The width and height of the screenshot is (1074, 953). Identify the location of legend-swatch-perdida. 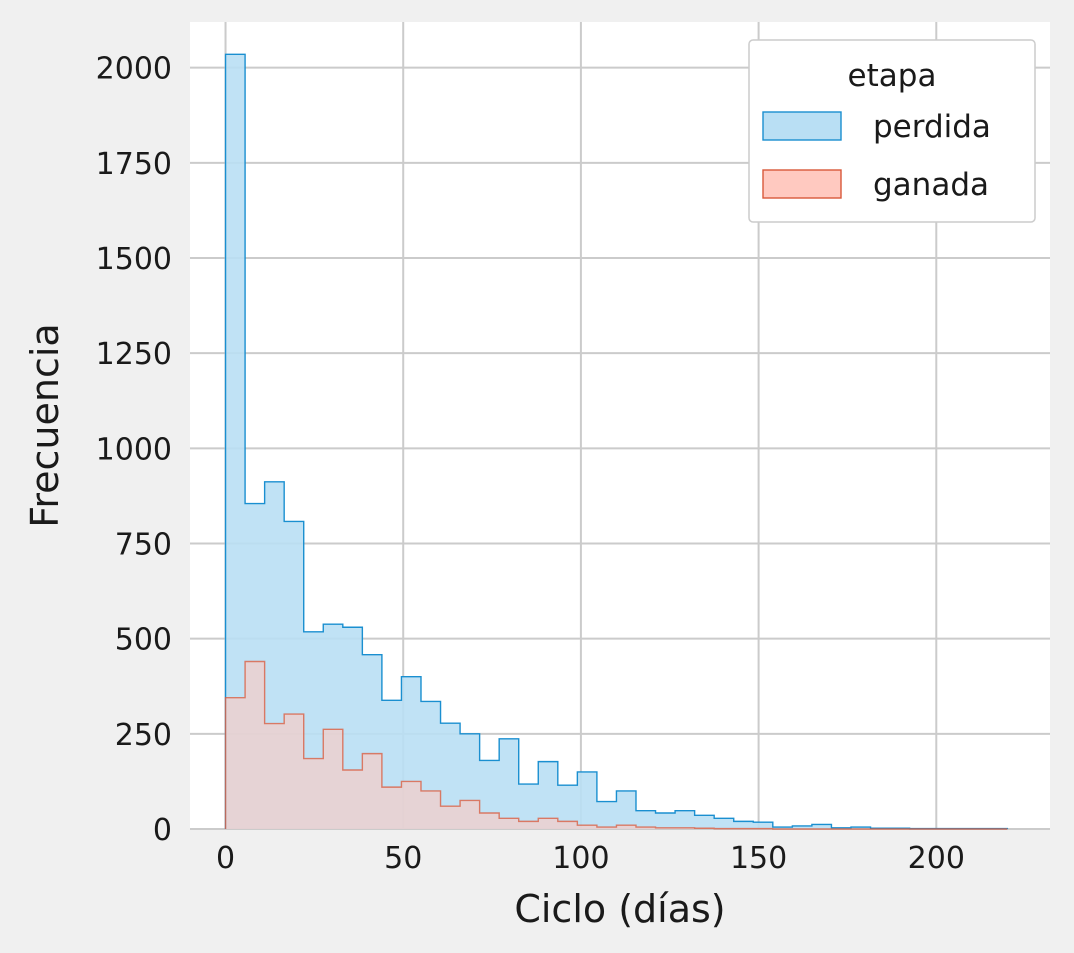
(802, 126).